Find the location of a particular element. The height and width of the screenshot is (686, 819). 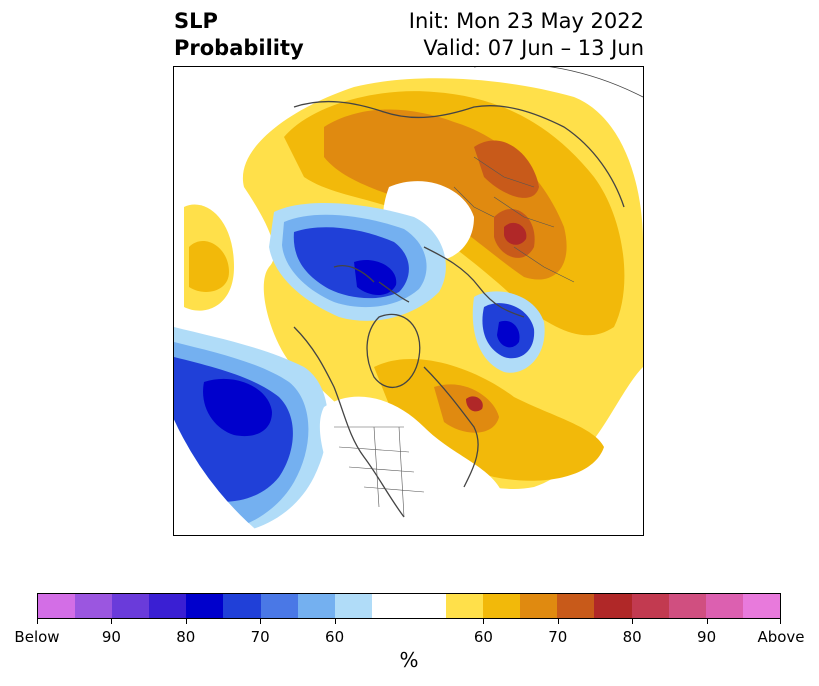

neutral-north-america is located at coordinates (411, 465).